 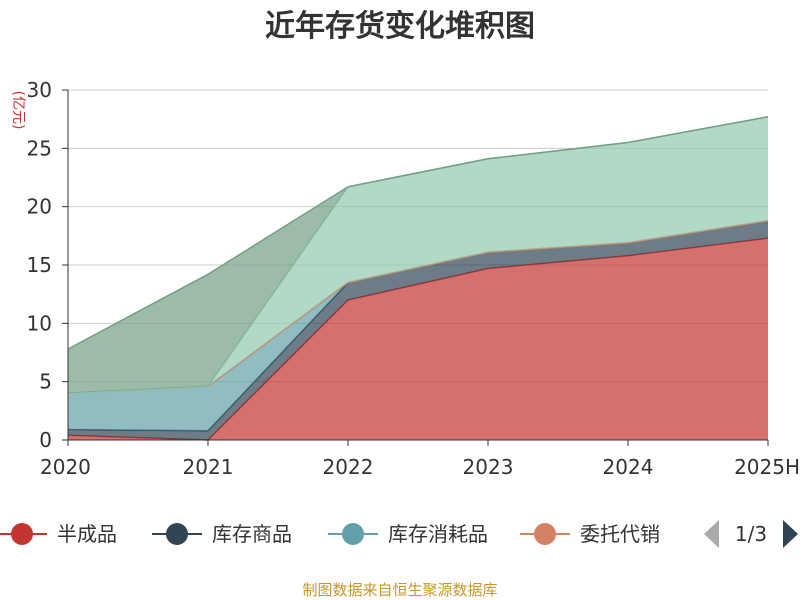 What do you see at coordinates (39, 323) in the screenshot?
I see `y-tick-label: 10` at bounding box center [39, 323].